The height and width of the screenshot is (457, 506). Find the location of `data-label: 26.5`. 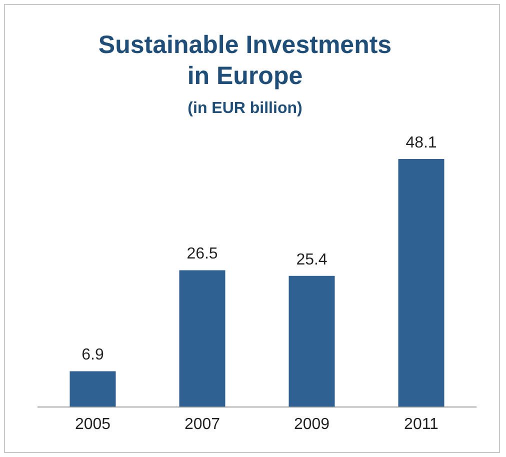

data-label: 26.5 is located at coordinates (202, 254).